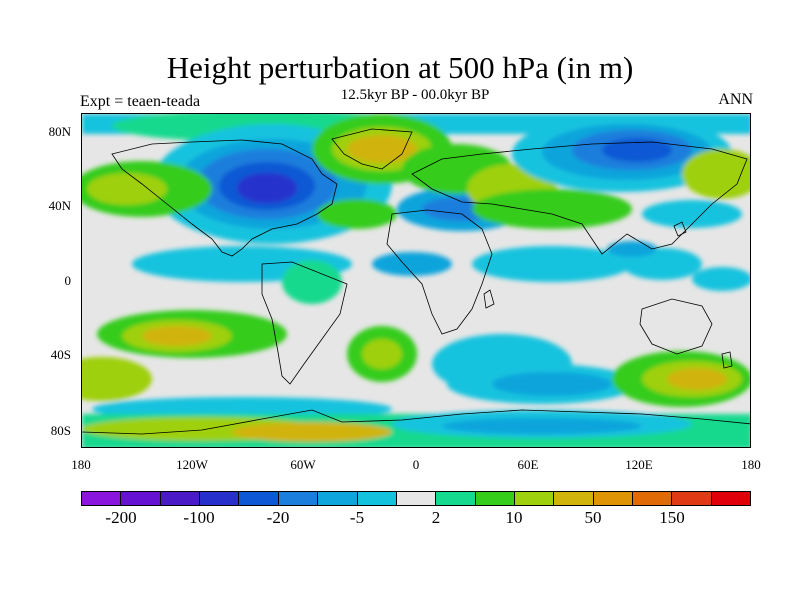  I want to click on legend-label-minus-20: -20, so click(278, 517).